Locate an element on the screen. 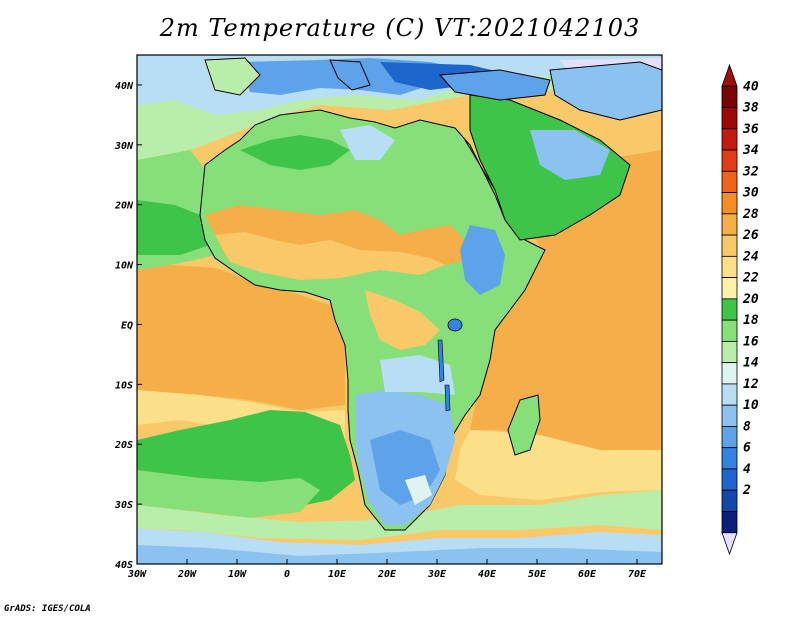 The width and height of the screenshot is (800, 618). lesotho-cold is located at coordinates (418, 490).